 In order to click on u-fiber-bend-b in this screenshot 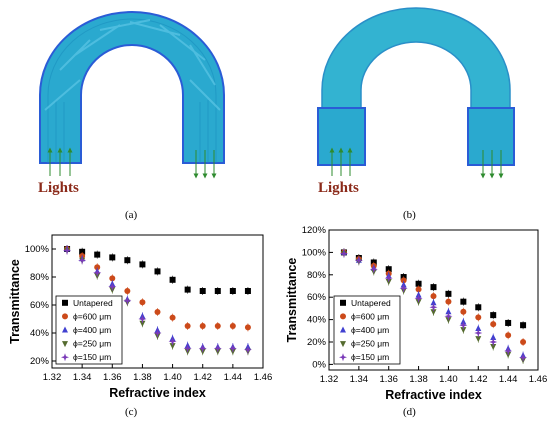, I will do `click(416, 85)`.